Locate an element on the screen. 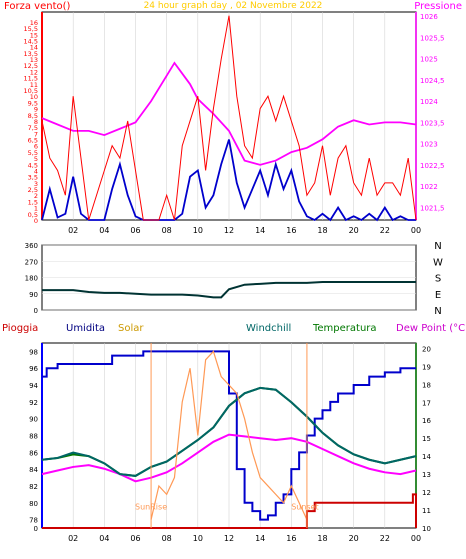  left-tick-label: 4,5 is located at coordinates (33, 165).